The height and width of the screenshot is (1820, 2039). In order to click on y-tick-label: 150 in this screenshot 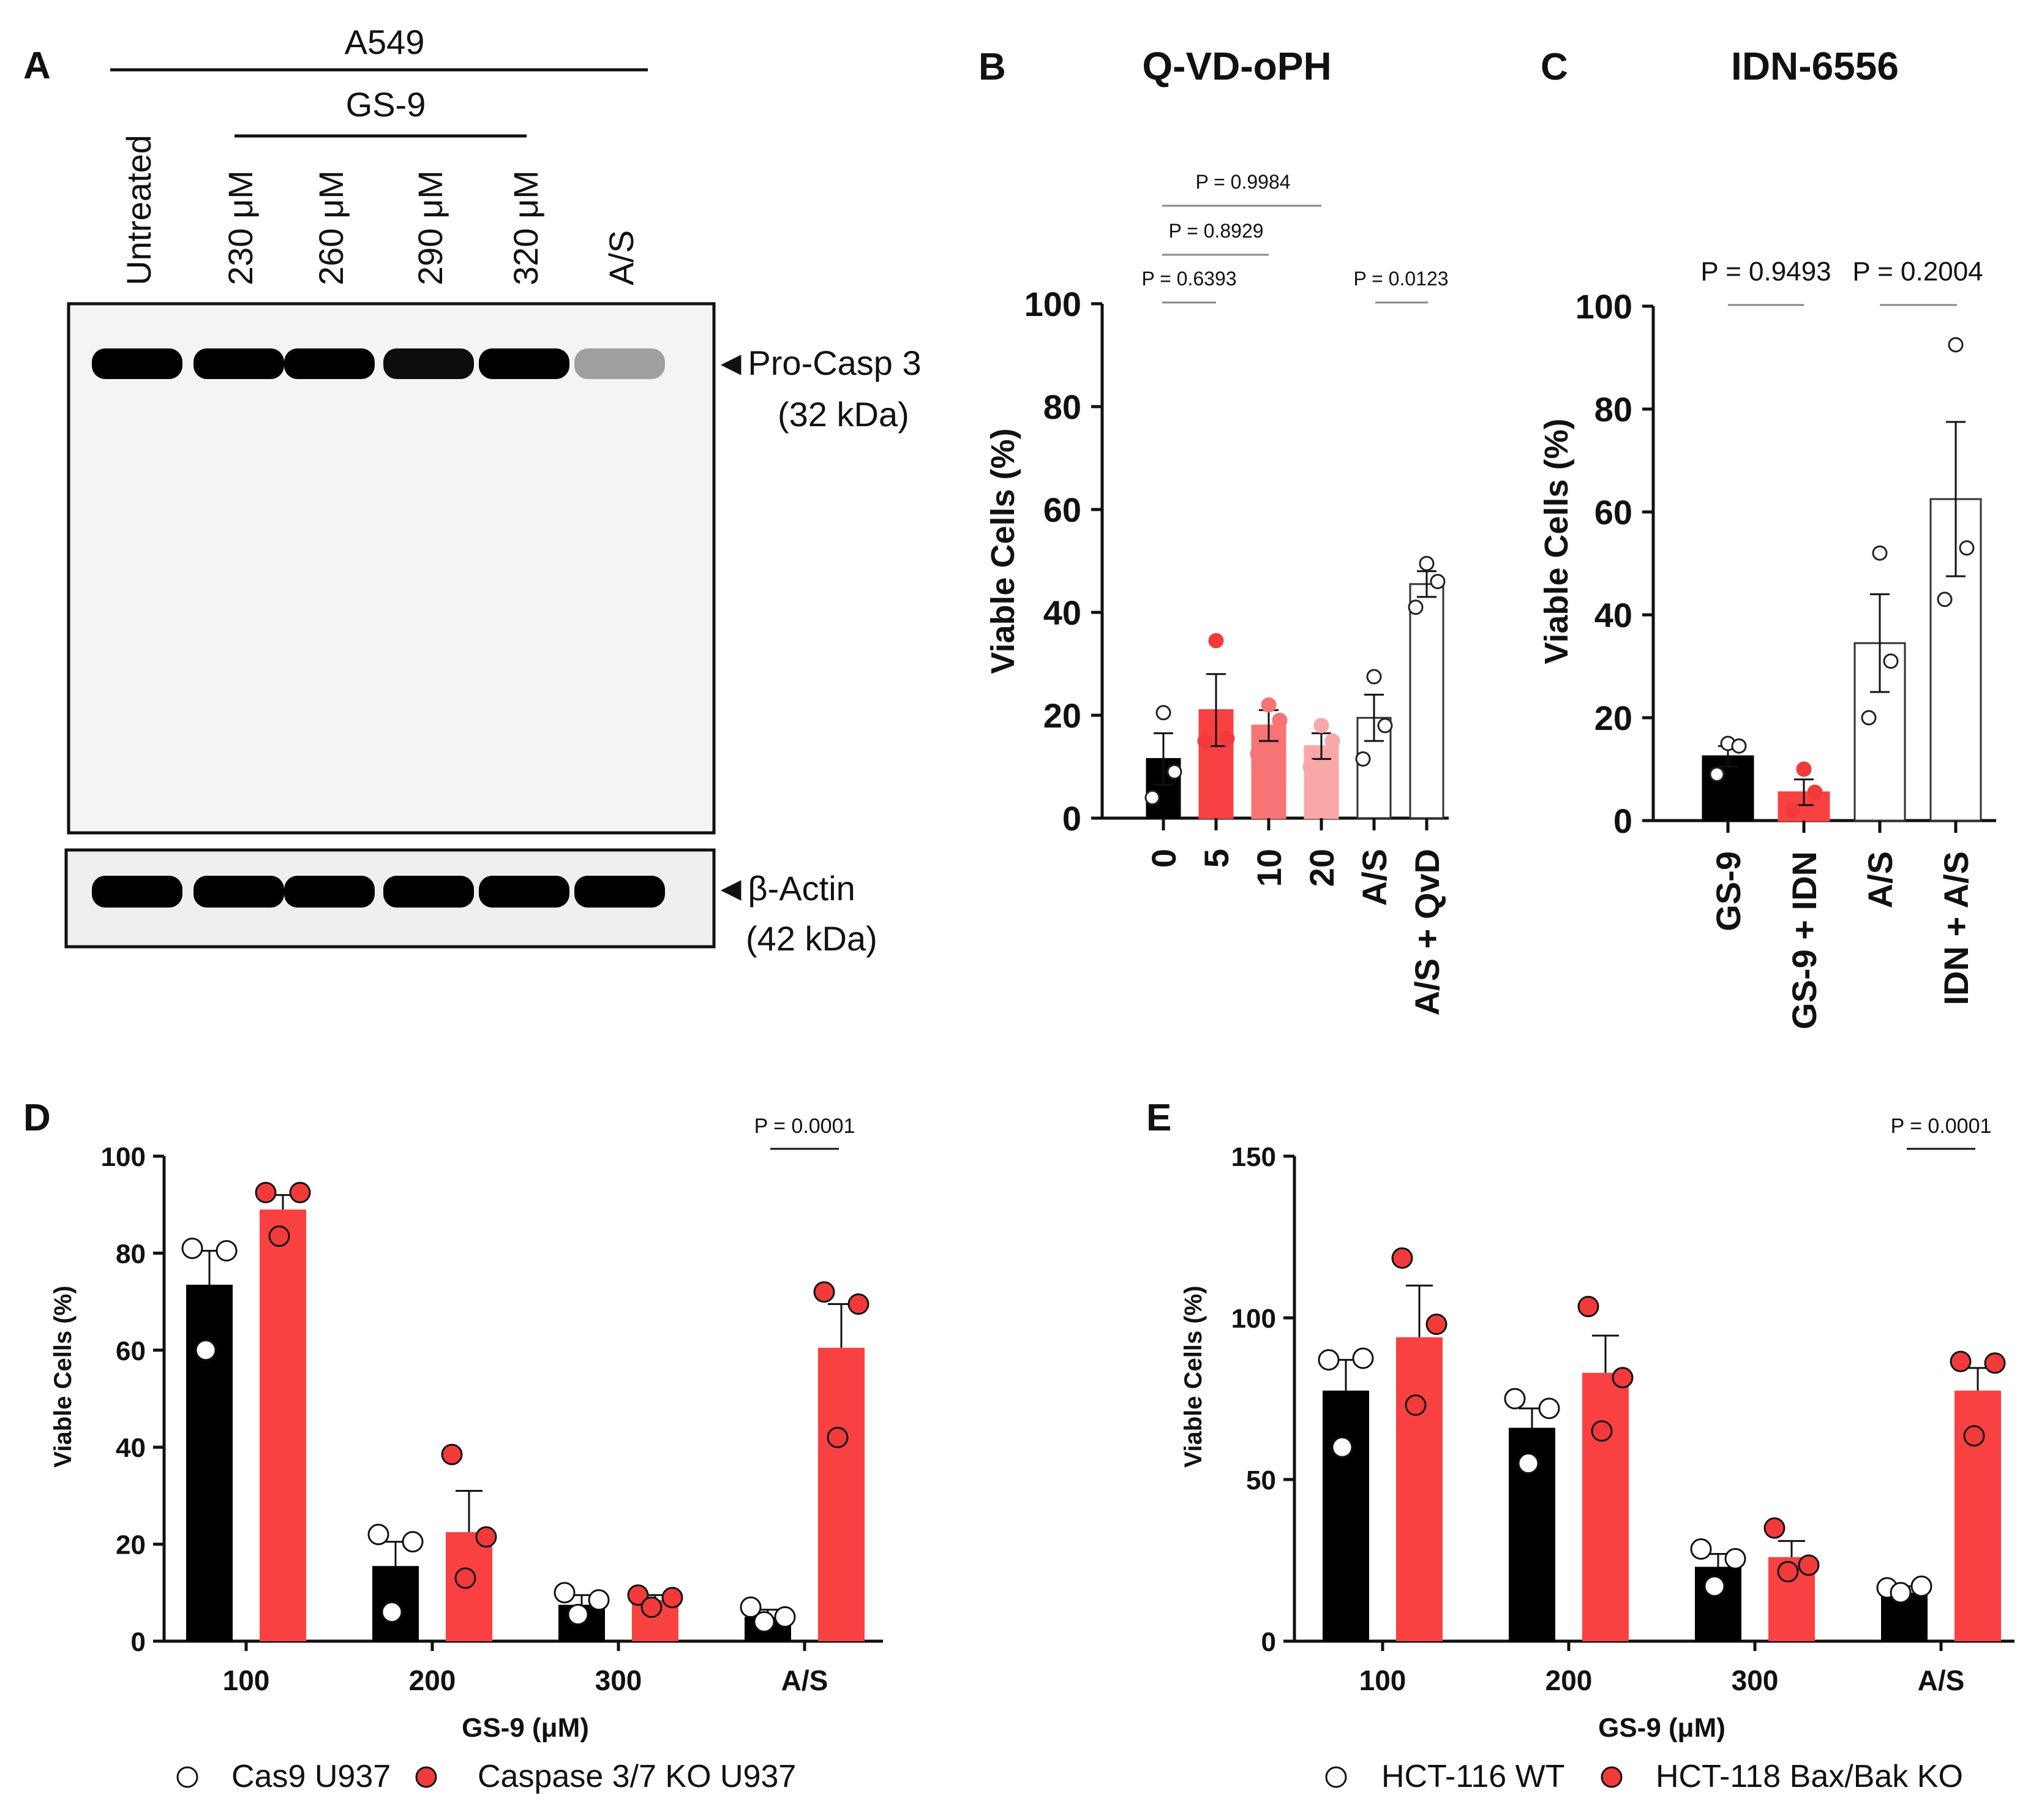, I will do `click(1253, 1157)`.